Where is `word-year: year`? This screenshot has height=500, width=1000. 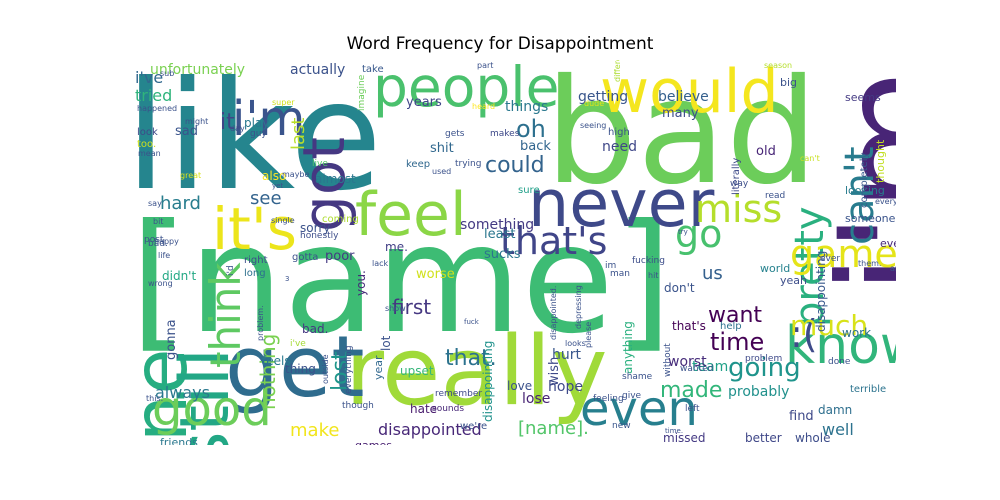 word-year: year is located at coordinates (378, 368).